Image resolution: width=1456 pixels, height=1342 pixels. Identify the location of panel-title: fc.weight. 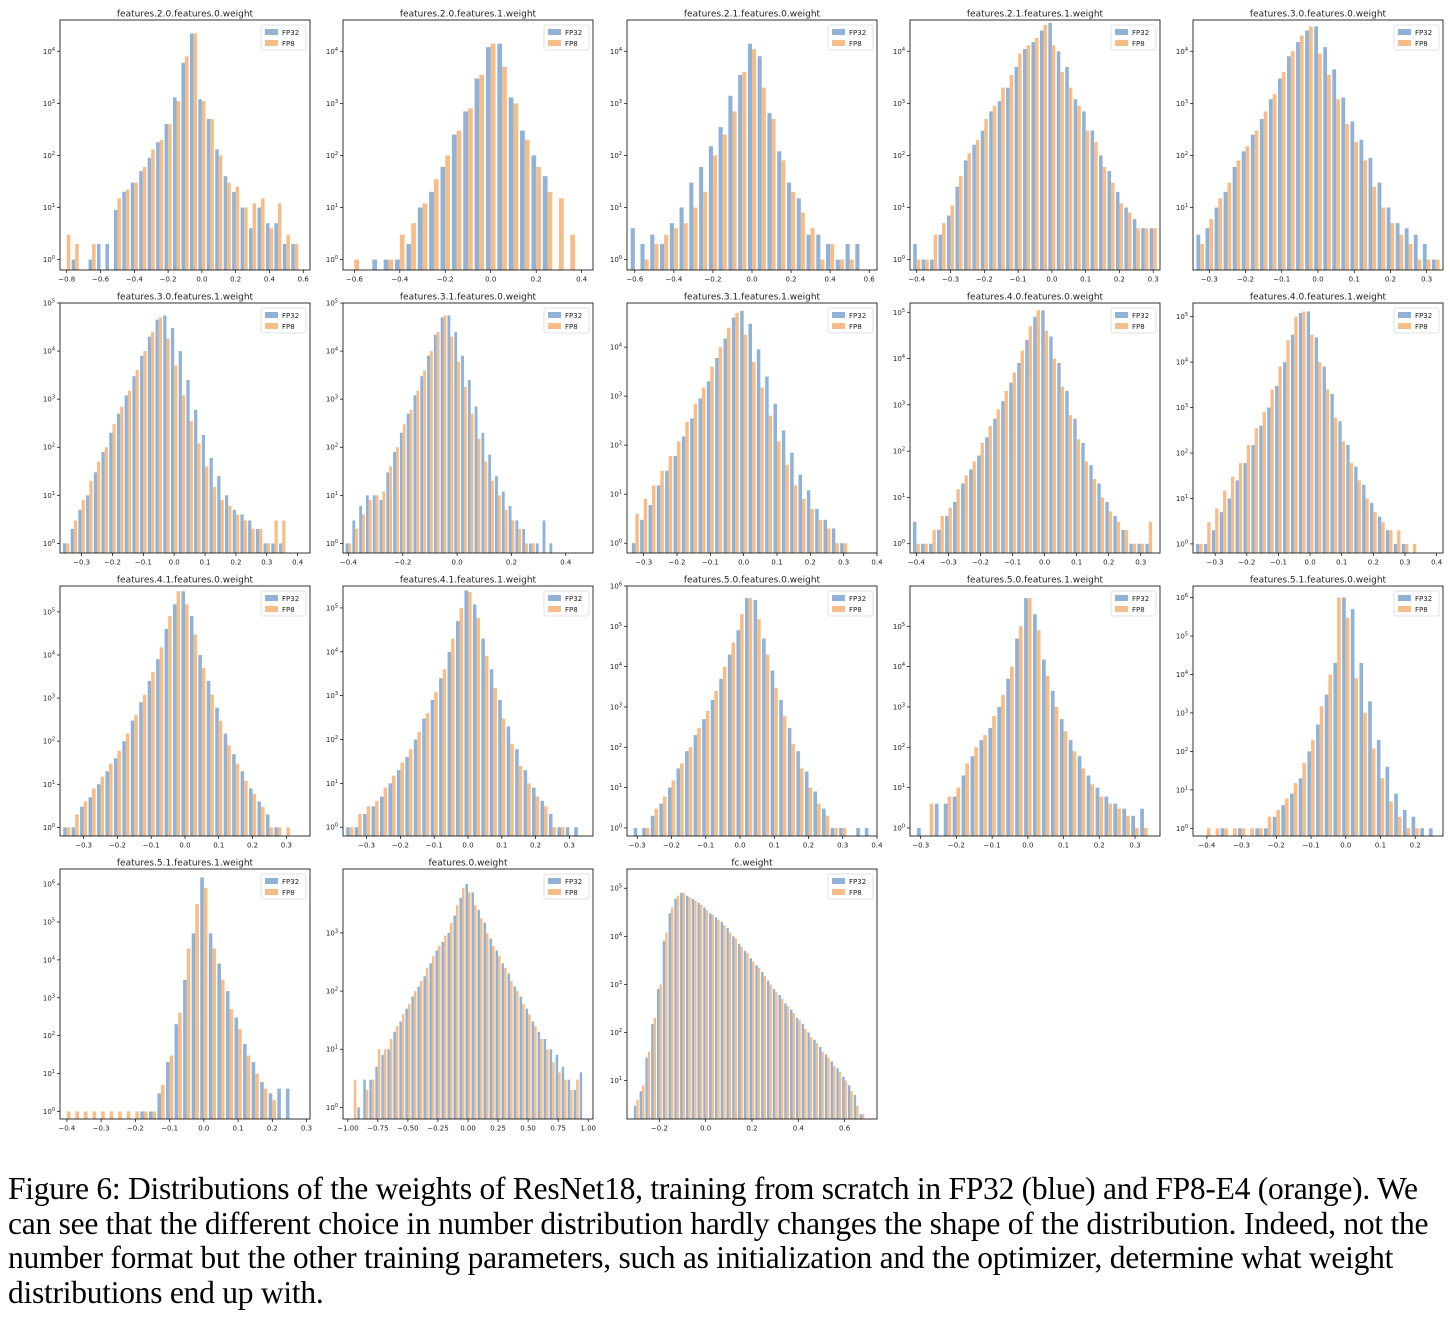
(752, 864).